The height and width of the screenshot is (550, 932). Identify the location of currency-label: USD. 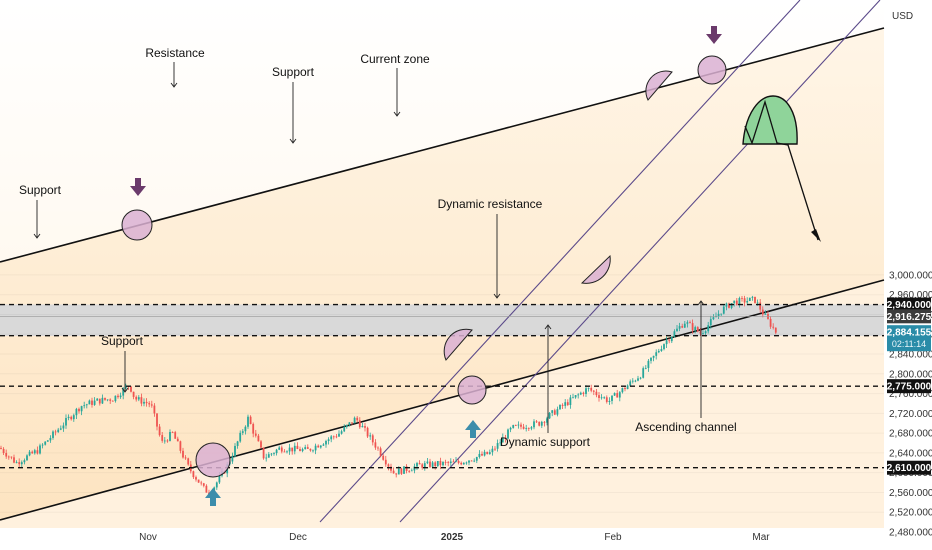
(902, 16).